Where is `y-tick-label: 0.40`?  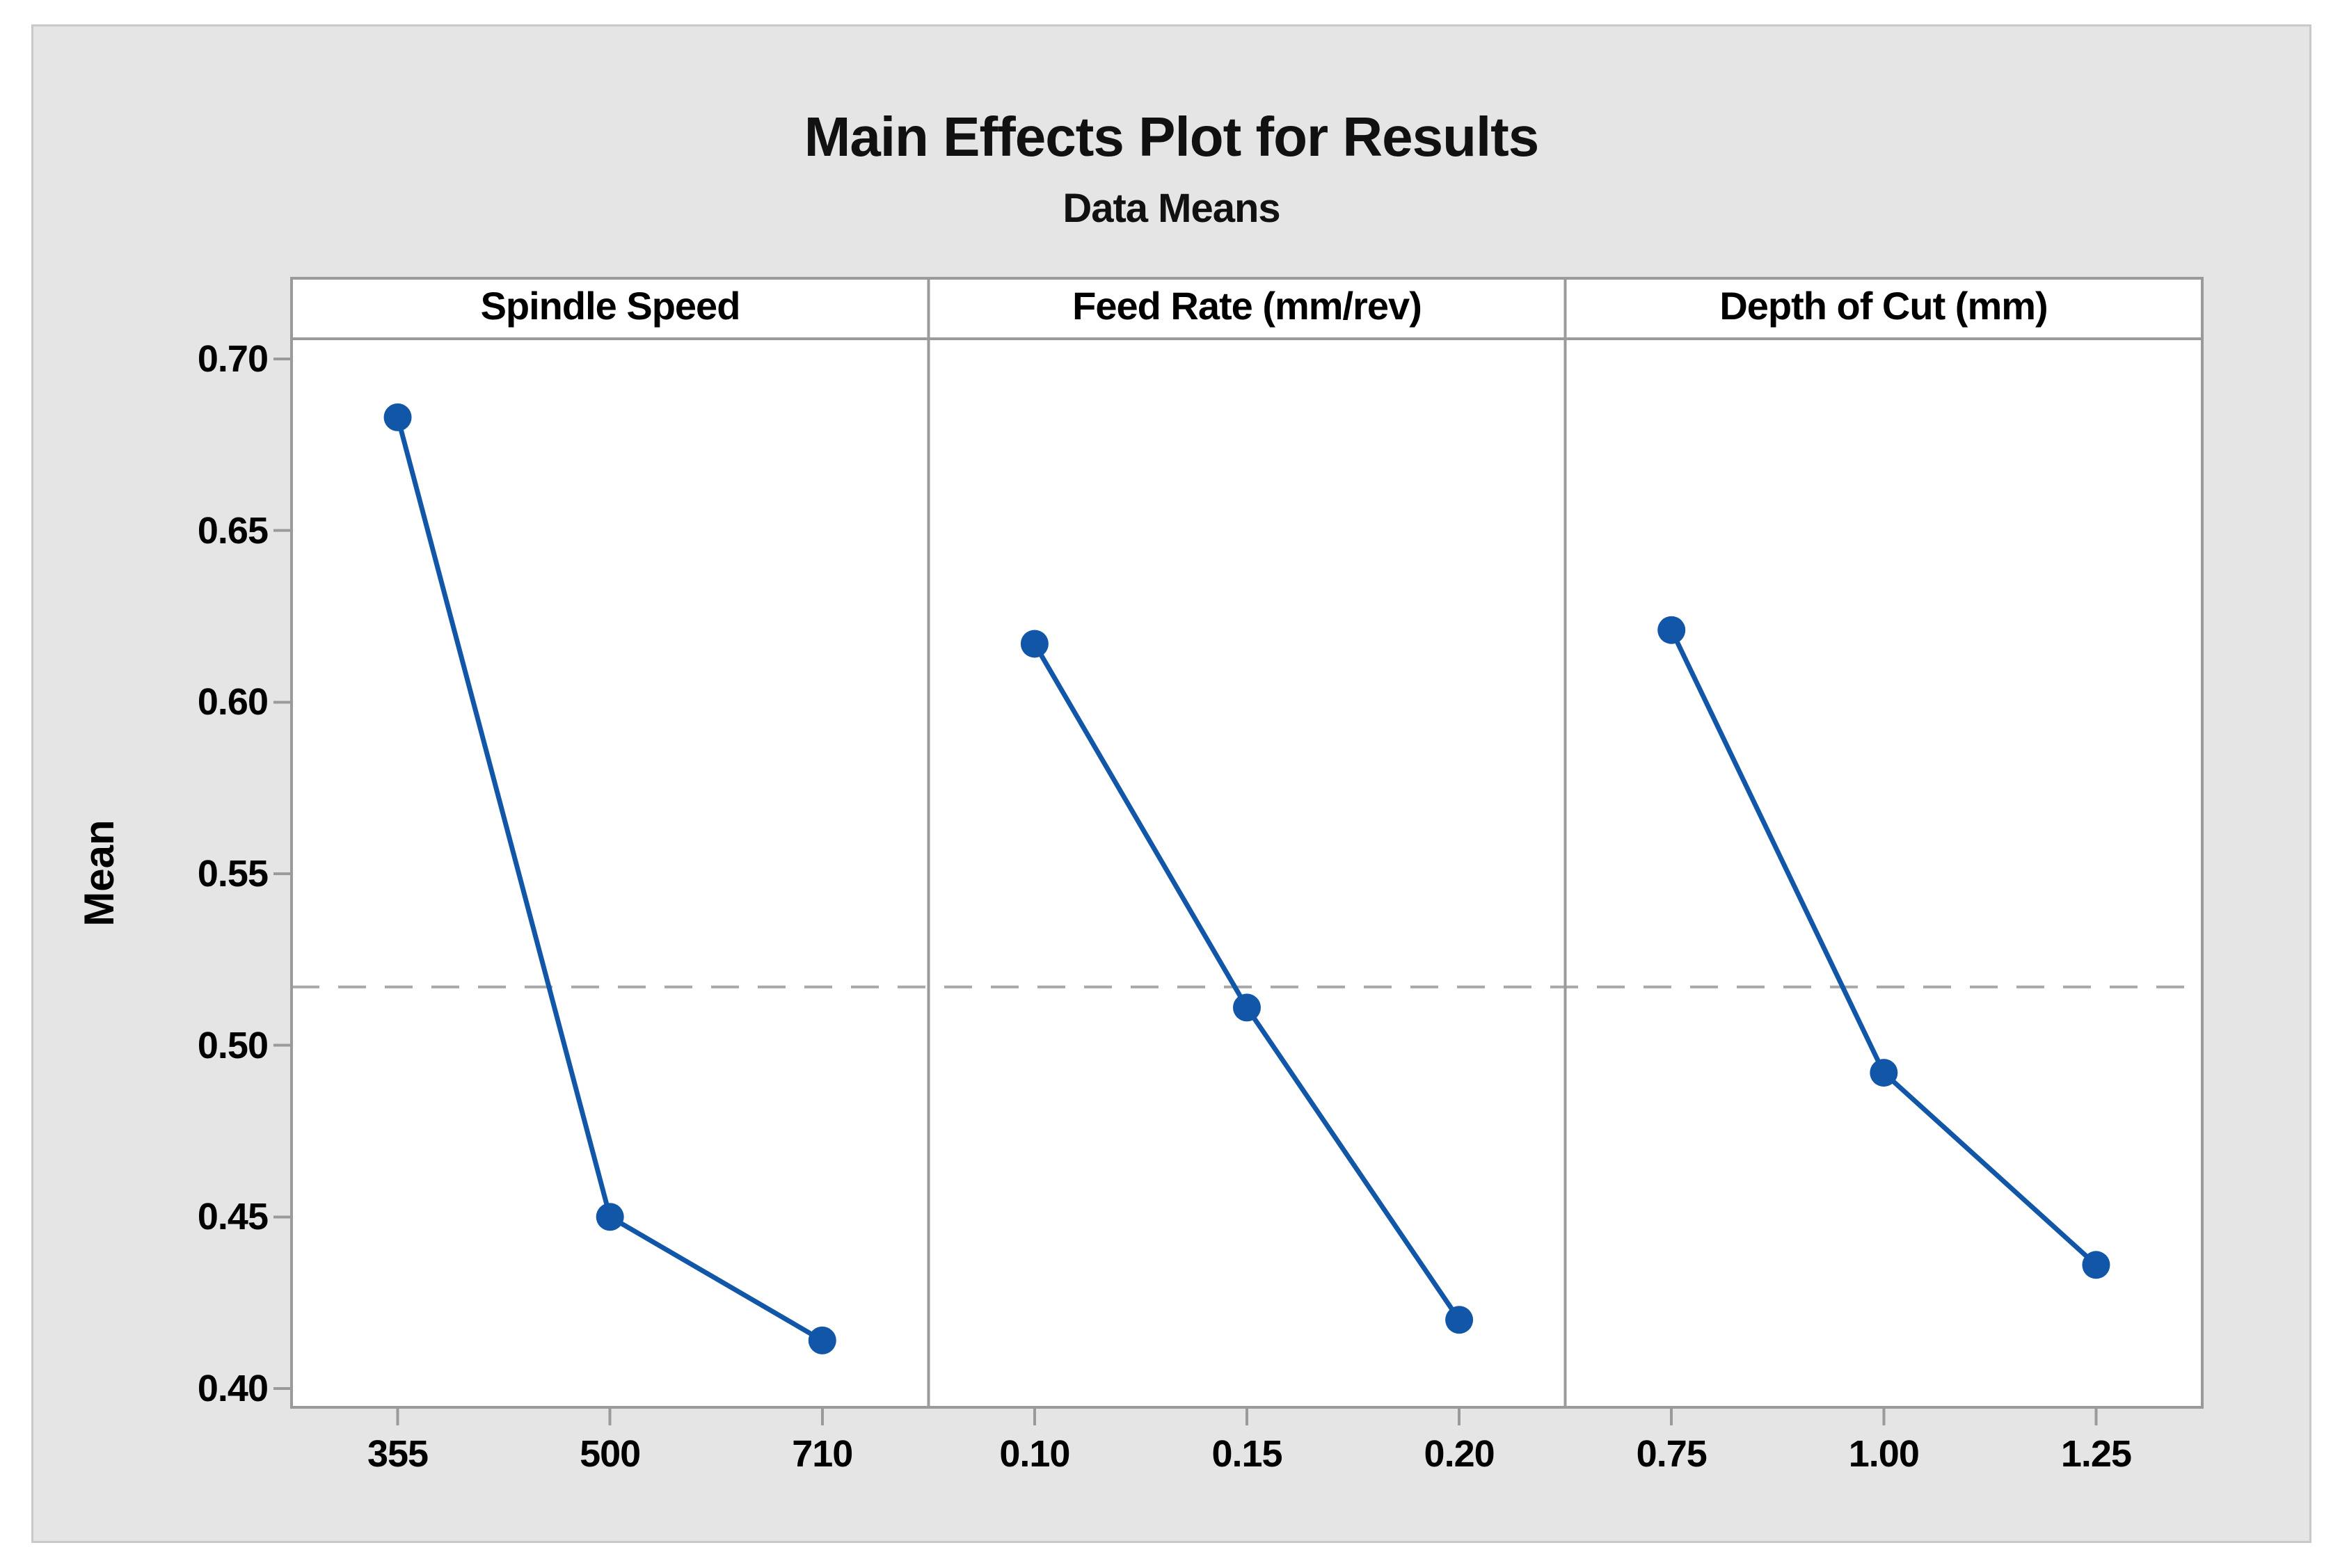 y-tick-label: 0.40 is located at coordinates (233, 1388).